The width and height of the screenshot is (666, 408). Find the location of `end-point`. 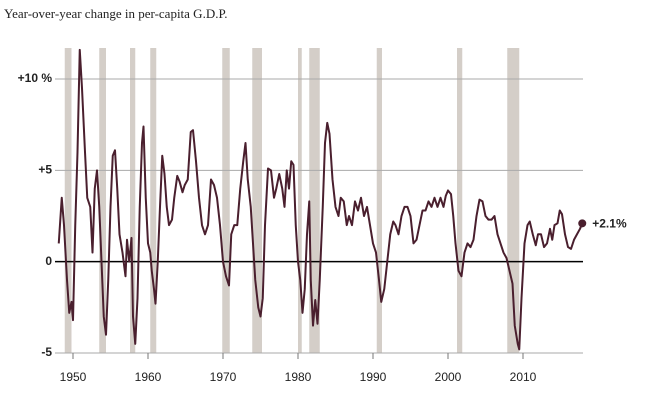

end-point is located at coordinates (582, 223).